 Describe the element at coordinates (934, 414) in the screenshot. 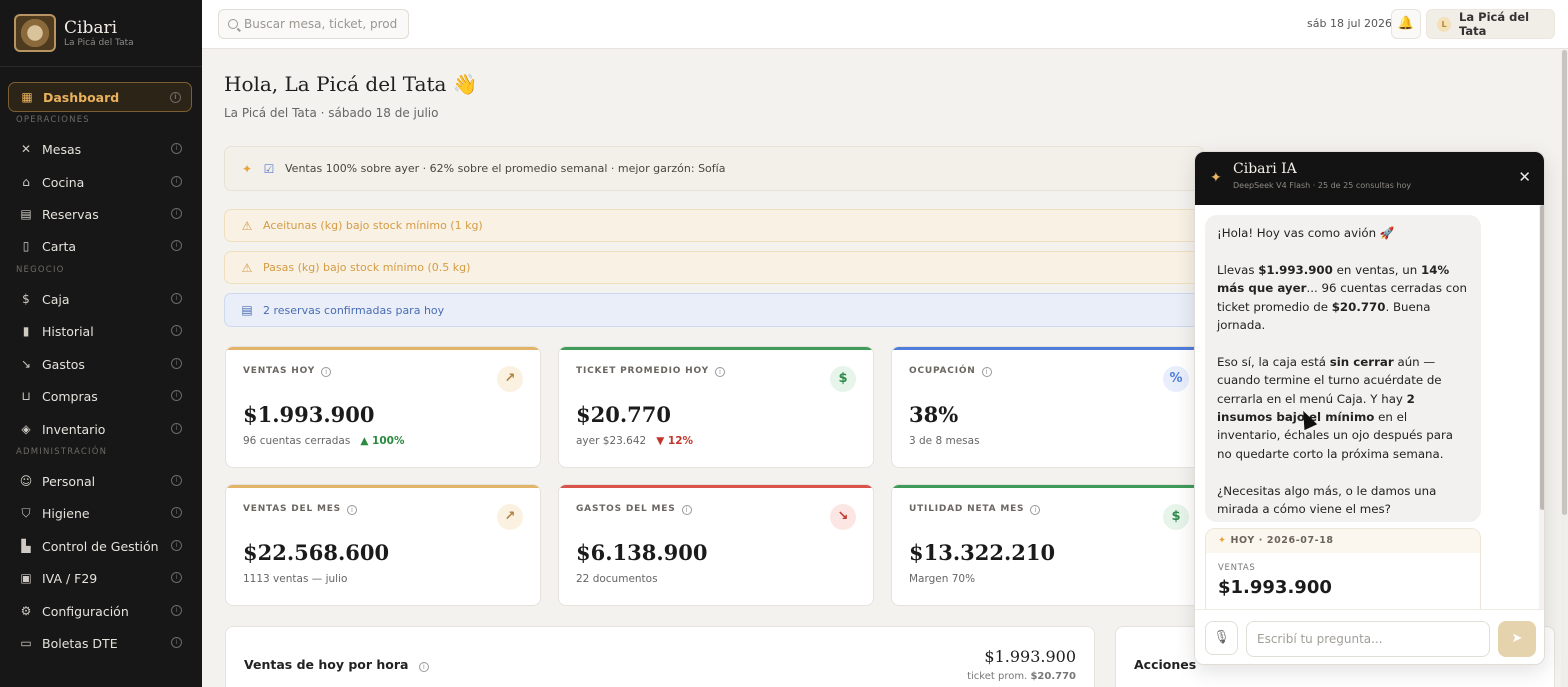

I see `kpi-value: 38%` at that location.